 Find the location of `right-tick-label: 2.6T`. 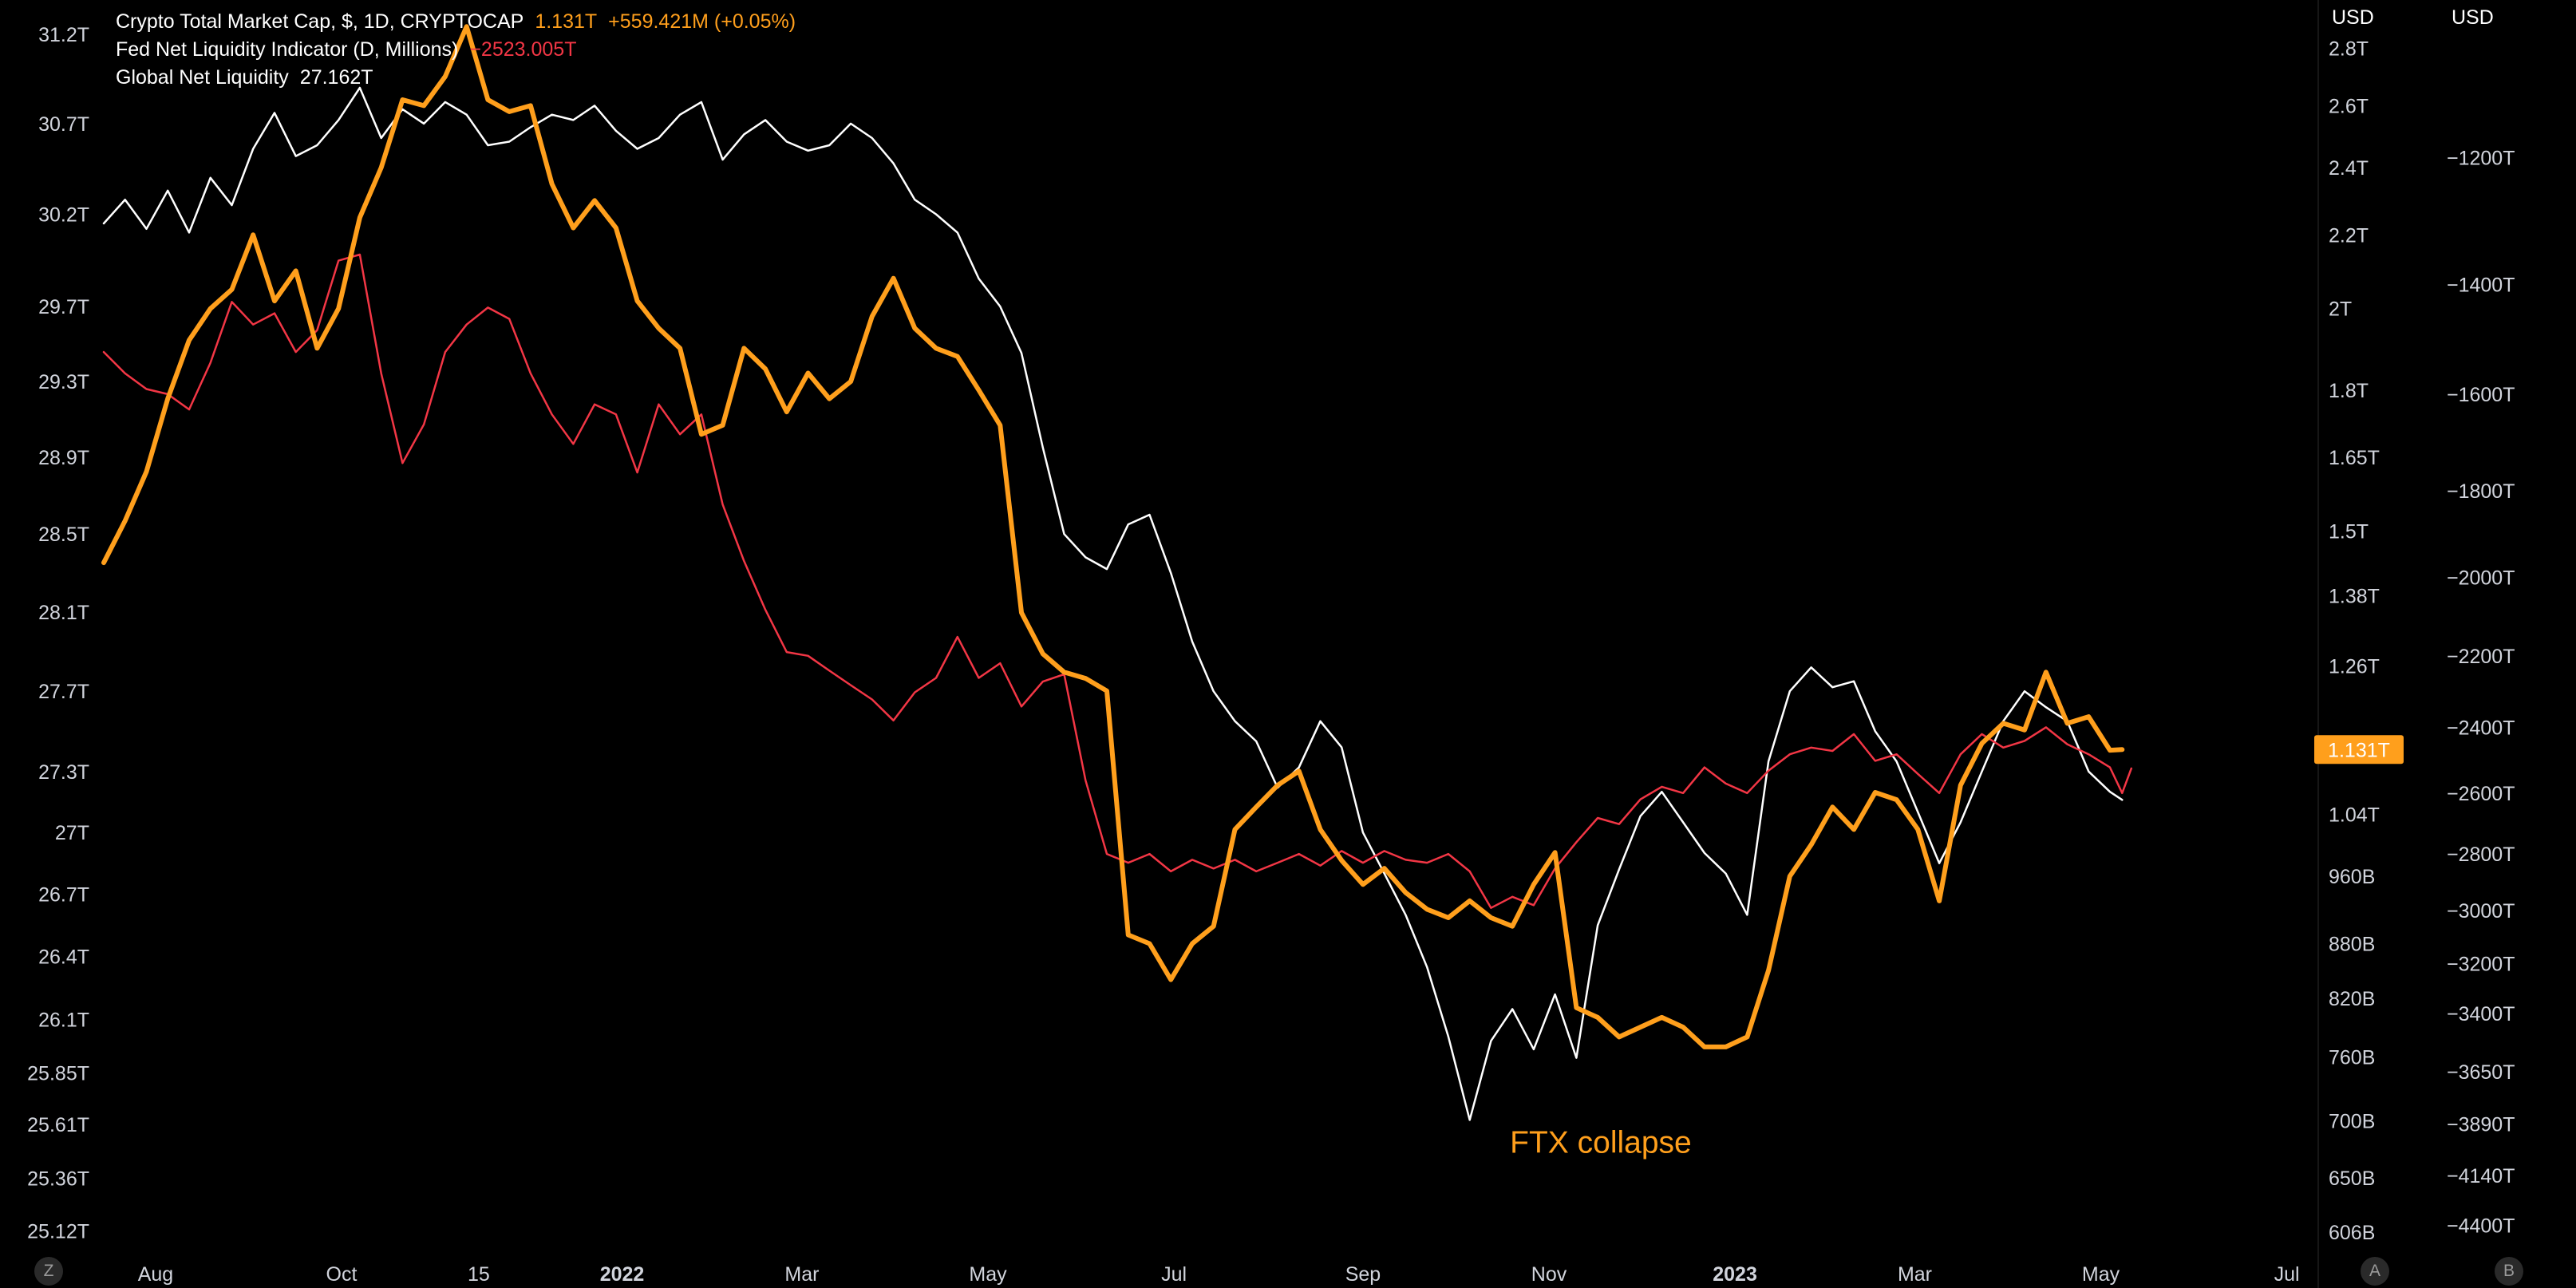

right-tick-label: 2.6T is located at coordinates (2349, 106).